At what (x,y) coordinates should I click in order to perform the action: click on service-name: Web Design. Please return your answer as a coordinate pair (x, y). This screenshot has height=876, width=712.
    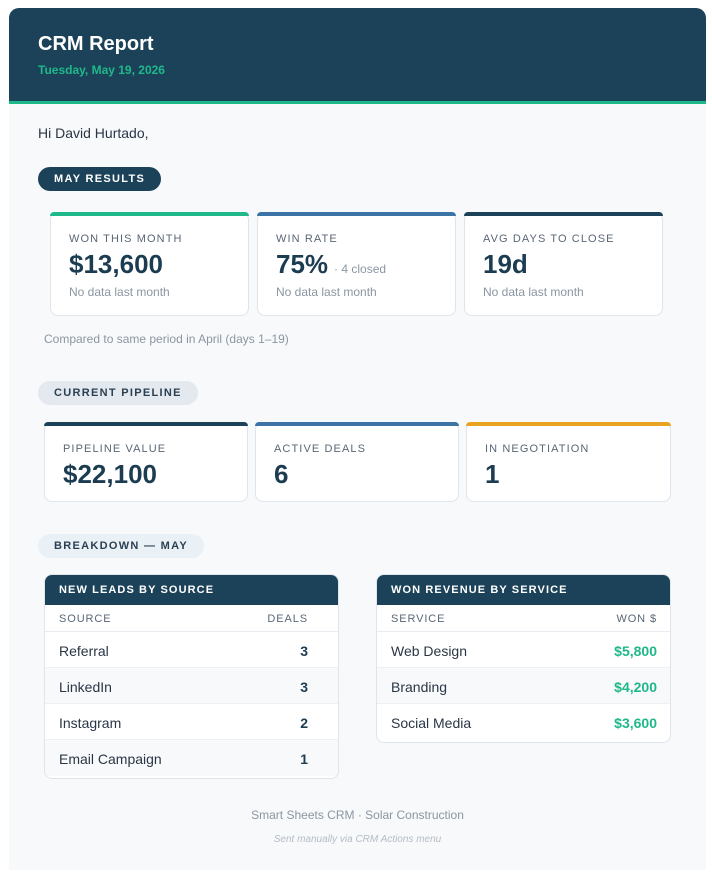
    Looking at the image, I should click on (429, 651).